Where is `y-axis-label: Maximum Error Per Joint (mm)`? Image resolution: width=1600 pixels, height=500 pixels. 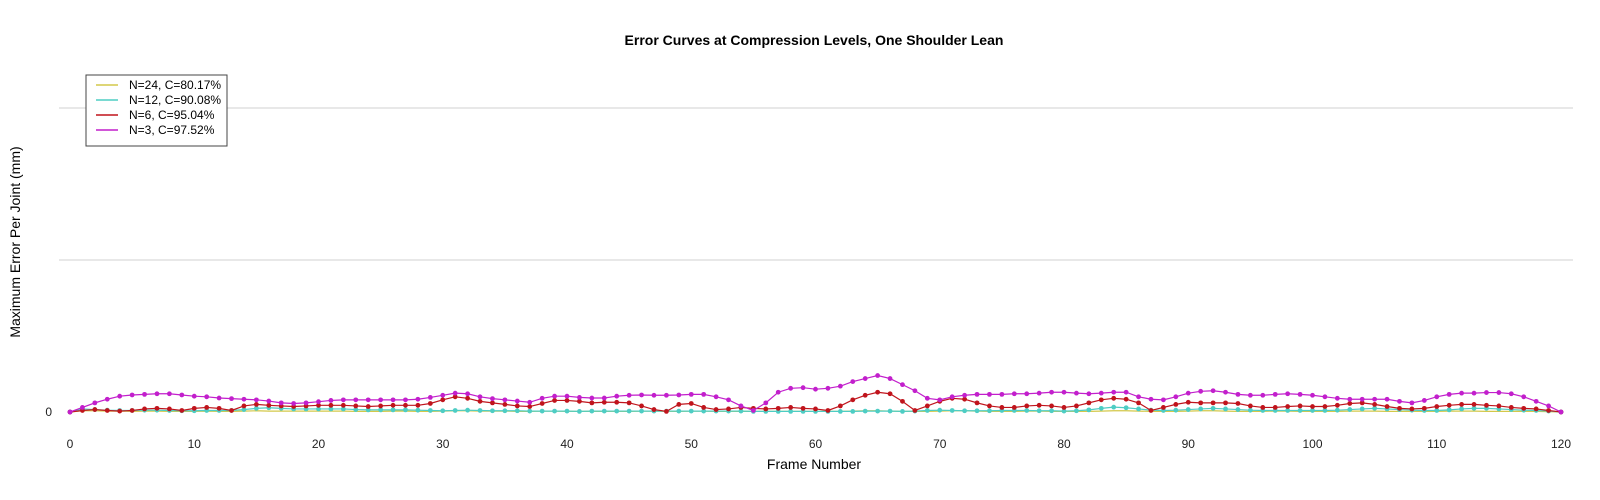
y-axis-label: Maximum Error Per Joint (mm) is located at coordinates (15, 241).